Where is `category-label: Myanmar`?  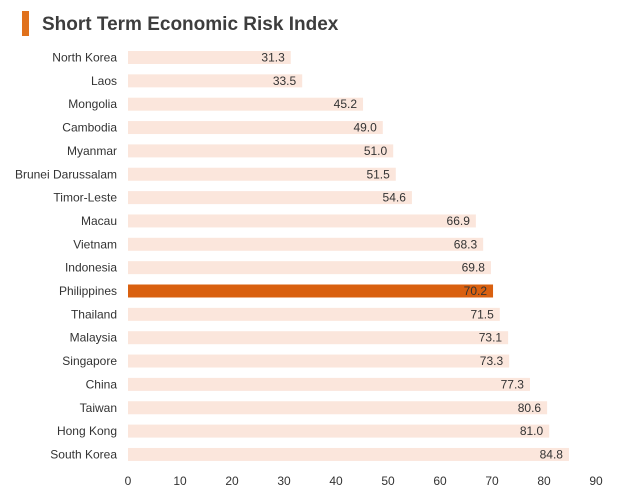 category-label: Myanmar is located at coordinates (92, 151).